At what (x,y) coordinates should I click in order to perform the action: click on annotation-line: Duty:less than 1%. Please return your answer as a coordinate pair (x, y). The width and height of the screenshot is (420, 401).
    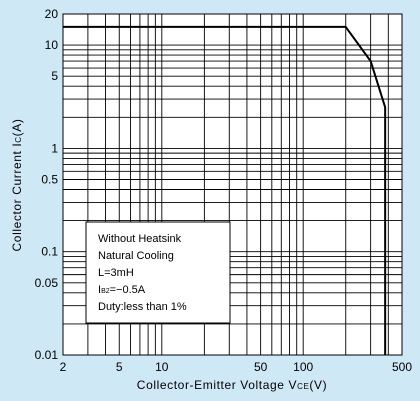
    Looking at the image, I should click on (142, 307).